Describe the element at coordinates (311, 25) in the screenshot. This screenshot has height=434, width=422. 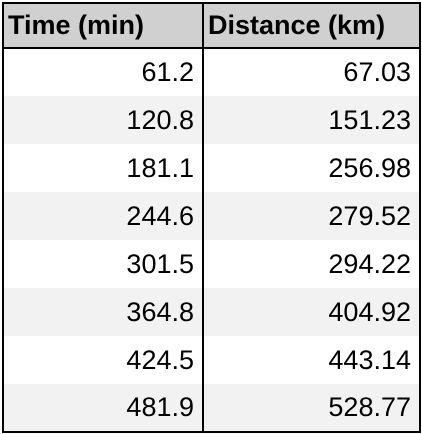
I see `column-header-distance: Distance (km)` at that location.